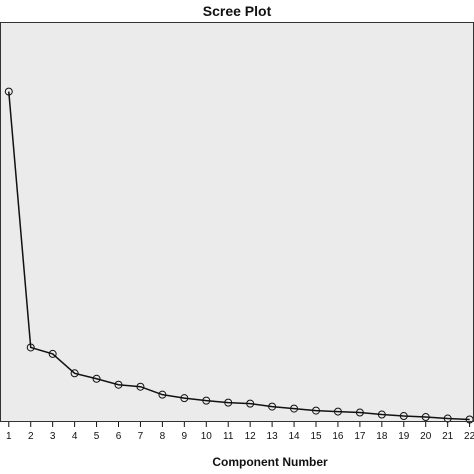  What do you see at coordinates (53, 436) in the screenshot?
I see `x-tick-label-3: 3` at bounding box center [53, 436].